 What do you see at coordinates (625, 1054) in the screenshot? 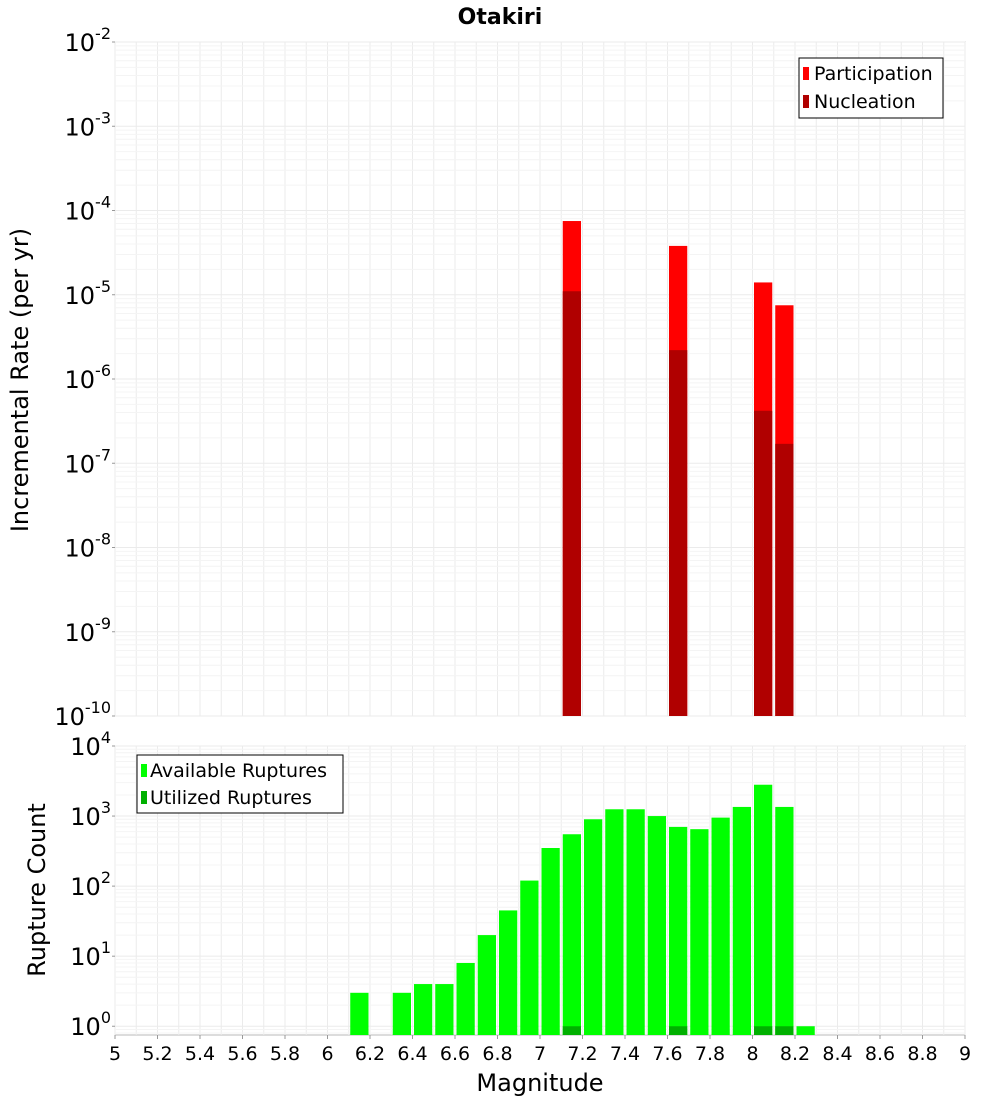
I see `x-tick-label: 7.4` at bounding box center [625, 1054].